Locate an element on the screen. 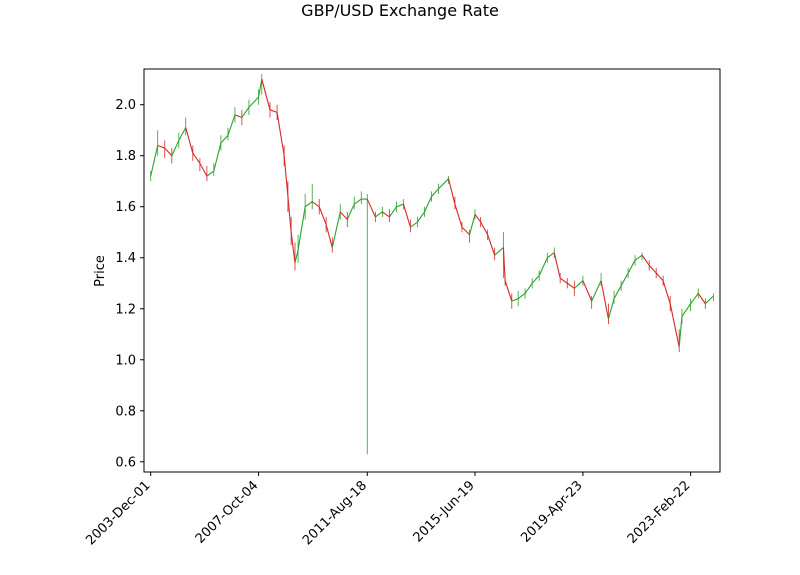  x-tick-label: 2007-Oct-04 is located at coordinates (227, 512).